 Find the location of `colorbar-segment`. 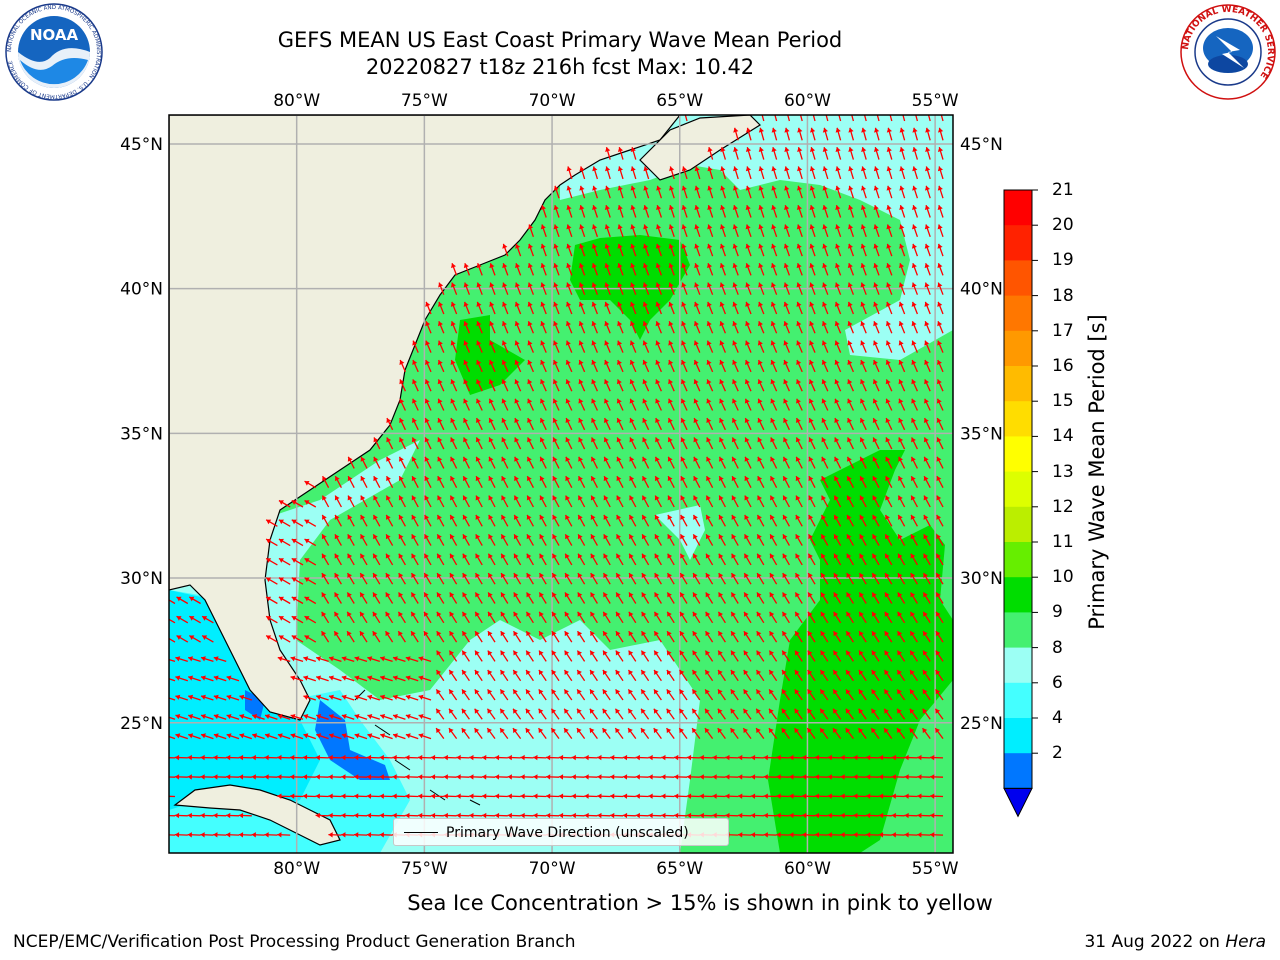

colorbar-segment is located at coordinates (1018, 419).